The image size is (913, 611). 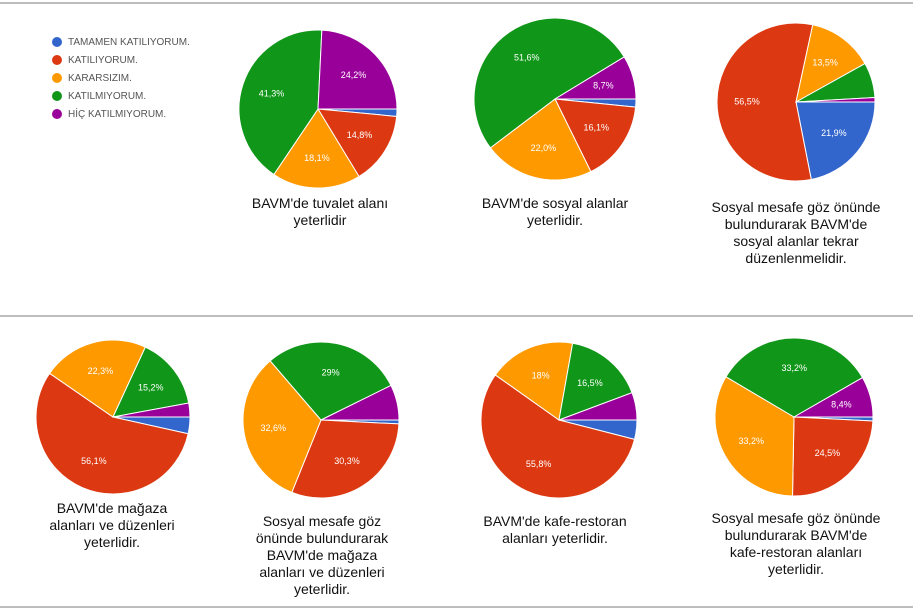 I want to click on pie-chart-kafe-restoran-sosyal-mesafe: 24,5% 33,2% 33,2% 8,4%, so click(x=794, y=417).